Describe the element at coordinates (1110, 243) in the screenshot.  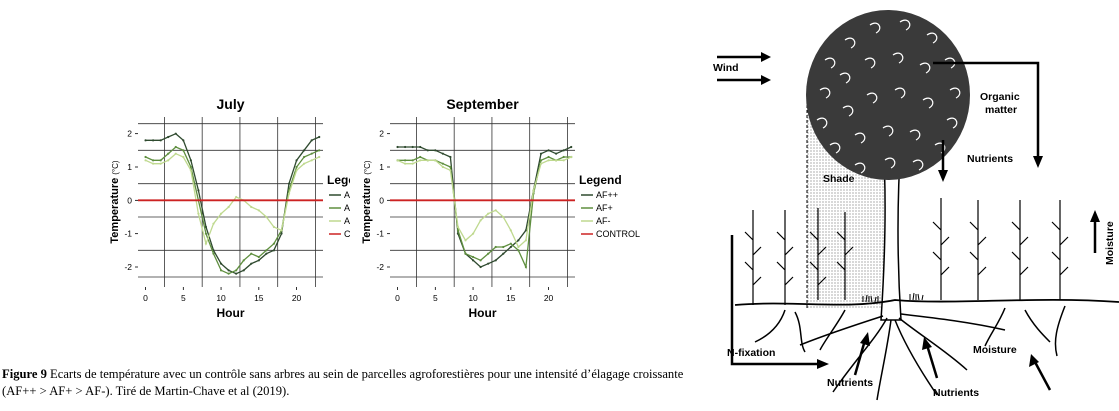
I see `moisture-right-label: Moisture` at that location.